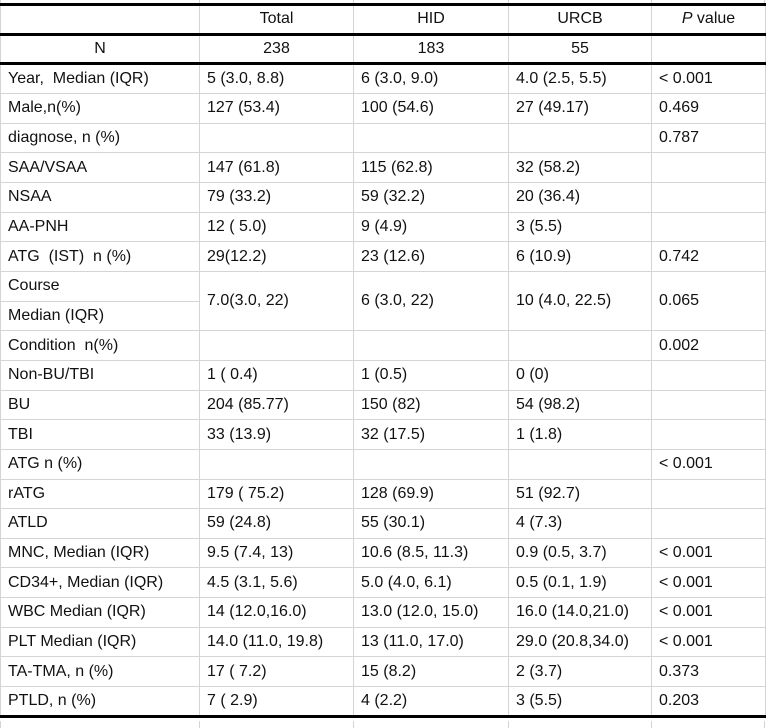 This screenshot has width=770, height=728. What do you see at coordinates (100, 316) in the screenshot?
I see `row-label: Median (IQR)` at bounding box center [100, 316].